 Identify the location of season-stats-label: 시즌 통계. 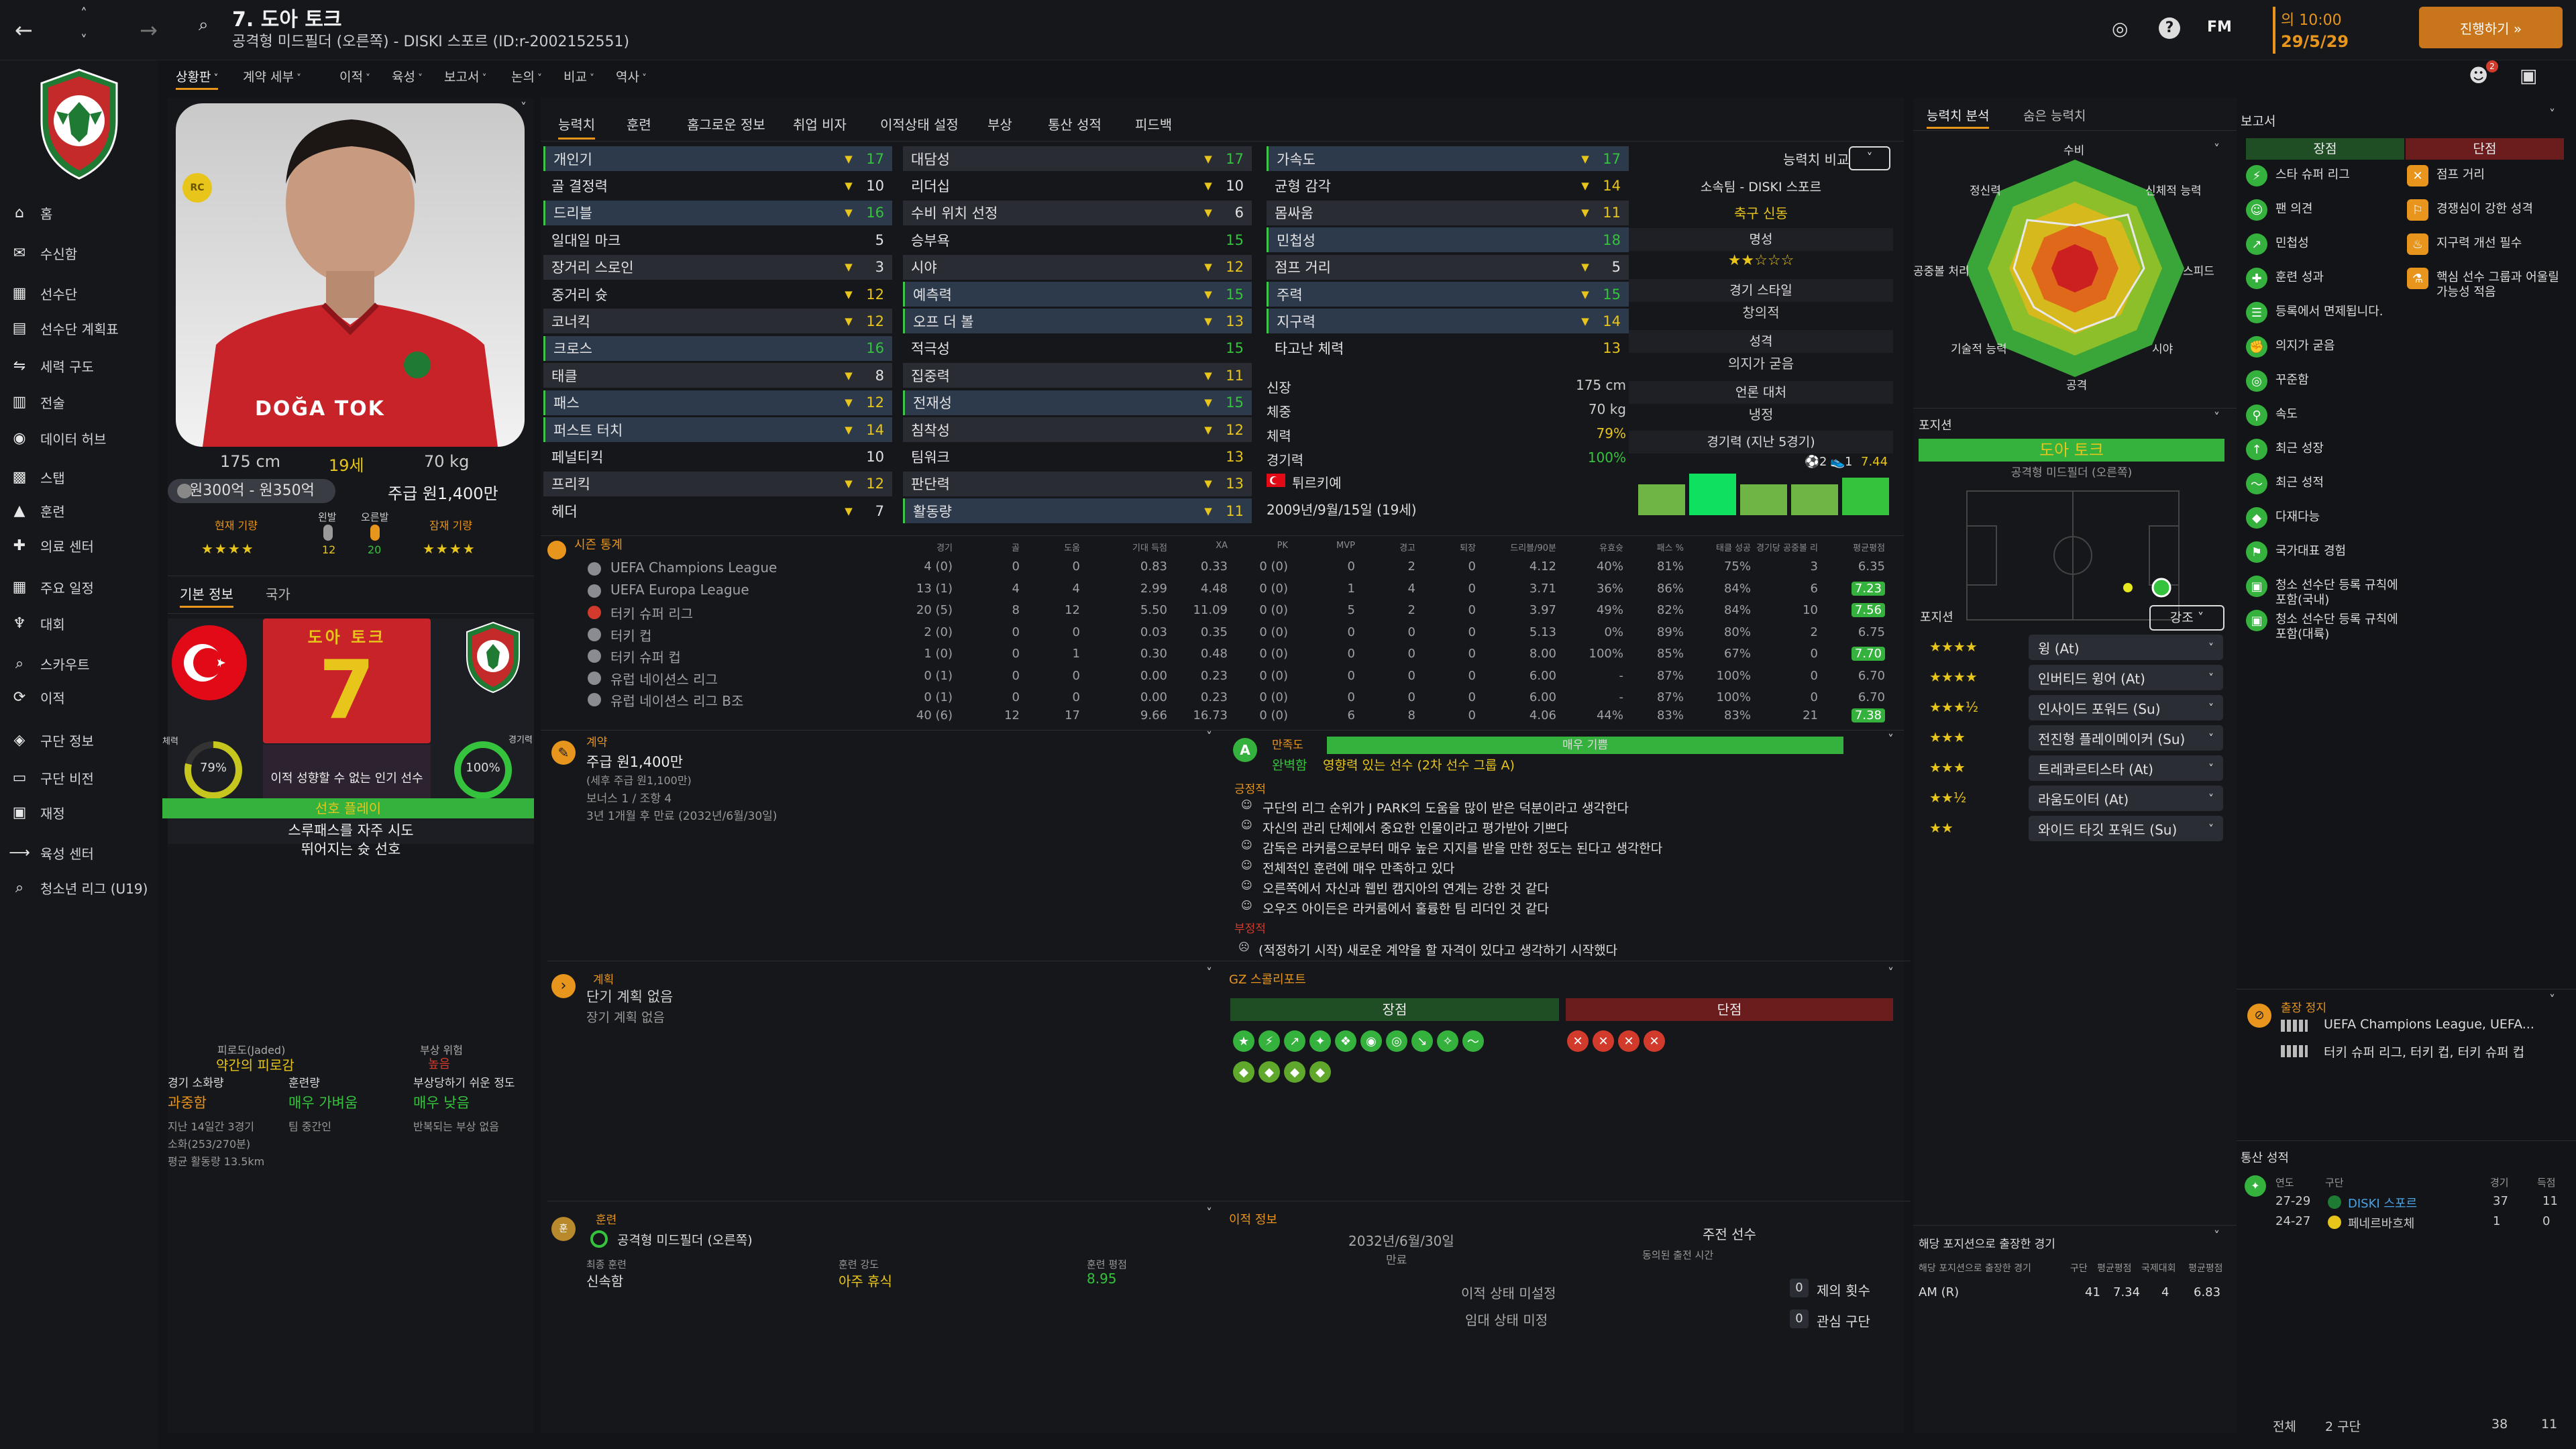
(598, 545).